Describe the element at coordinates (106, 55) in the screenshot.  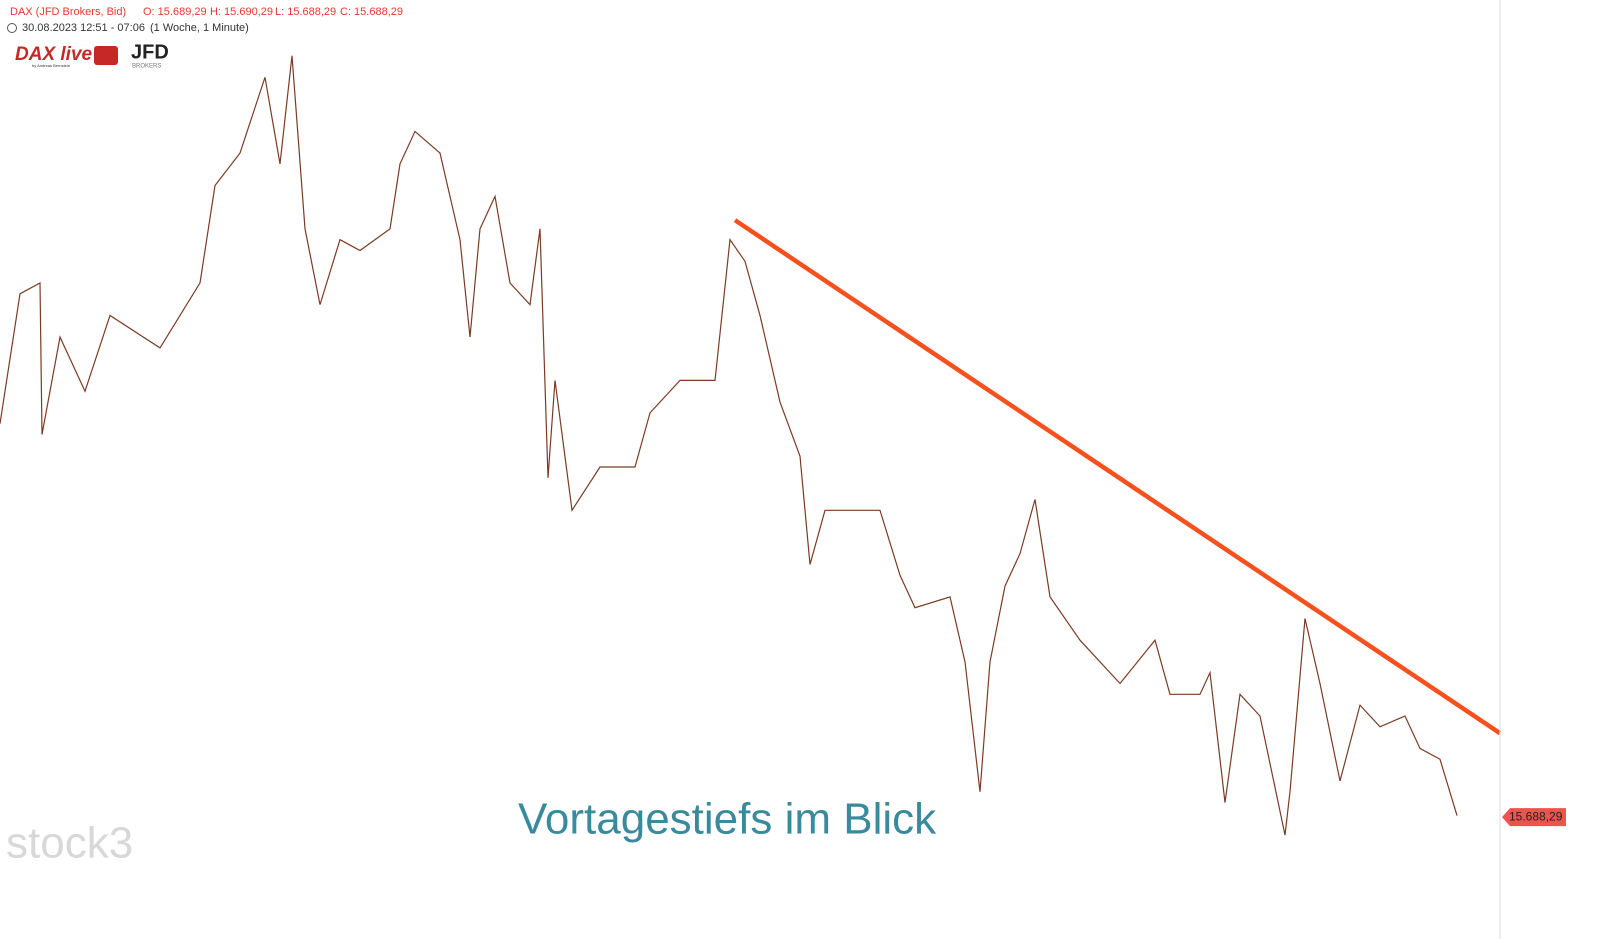
I see `logo-play` at that location.